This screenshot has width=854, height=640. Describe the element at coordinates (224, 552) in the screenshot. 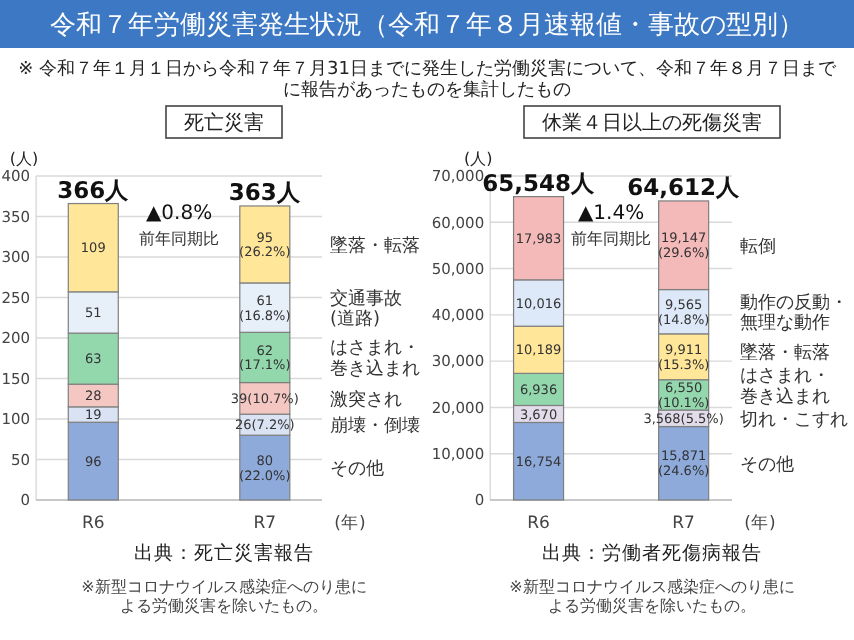

I see `source-note: 出典：死亡災害報告` at that location.